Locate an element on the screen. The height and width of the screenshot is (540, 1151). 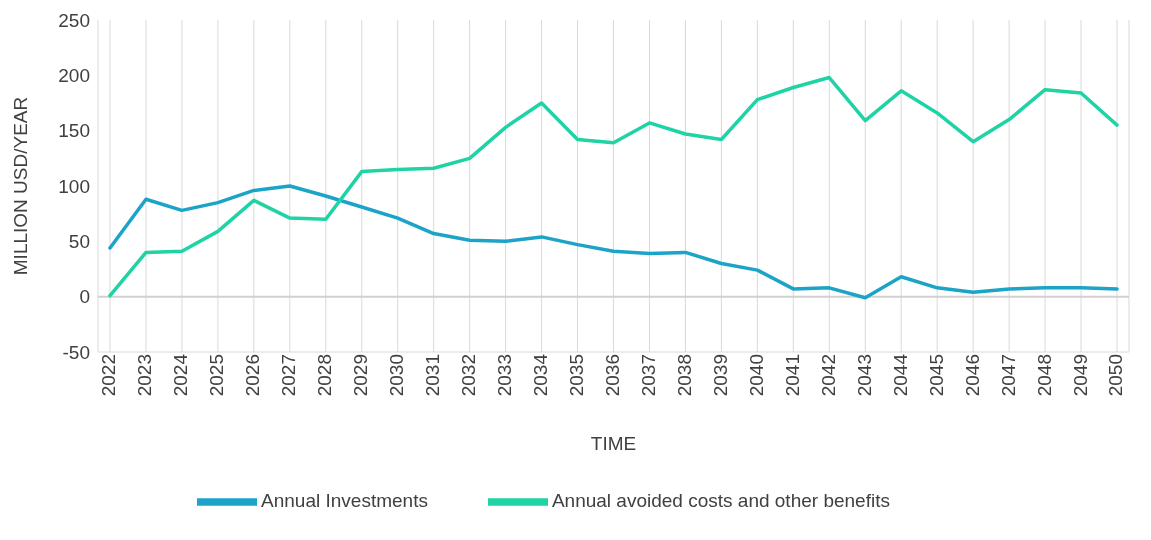
x-tick-label: 2023 is located at coordinates (145, 375).